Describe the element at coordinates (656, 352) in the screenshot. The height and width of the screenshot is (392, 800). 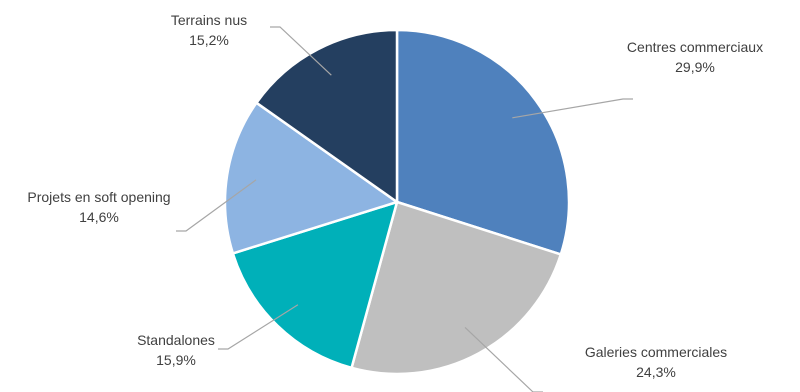
I see `slice-category-label: Galeries commerciales` at that location.